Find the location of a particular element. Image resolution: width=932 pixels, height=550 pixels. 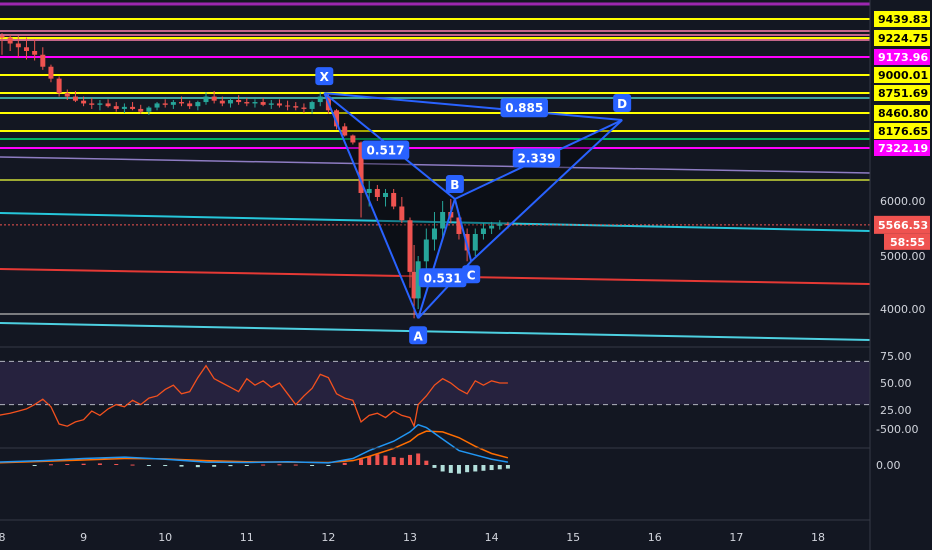

level-price-tag-label: 8751.69 is located at coordinates (903, 93).